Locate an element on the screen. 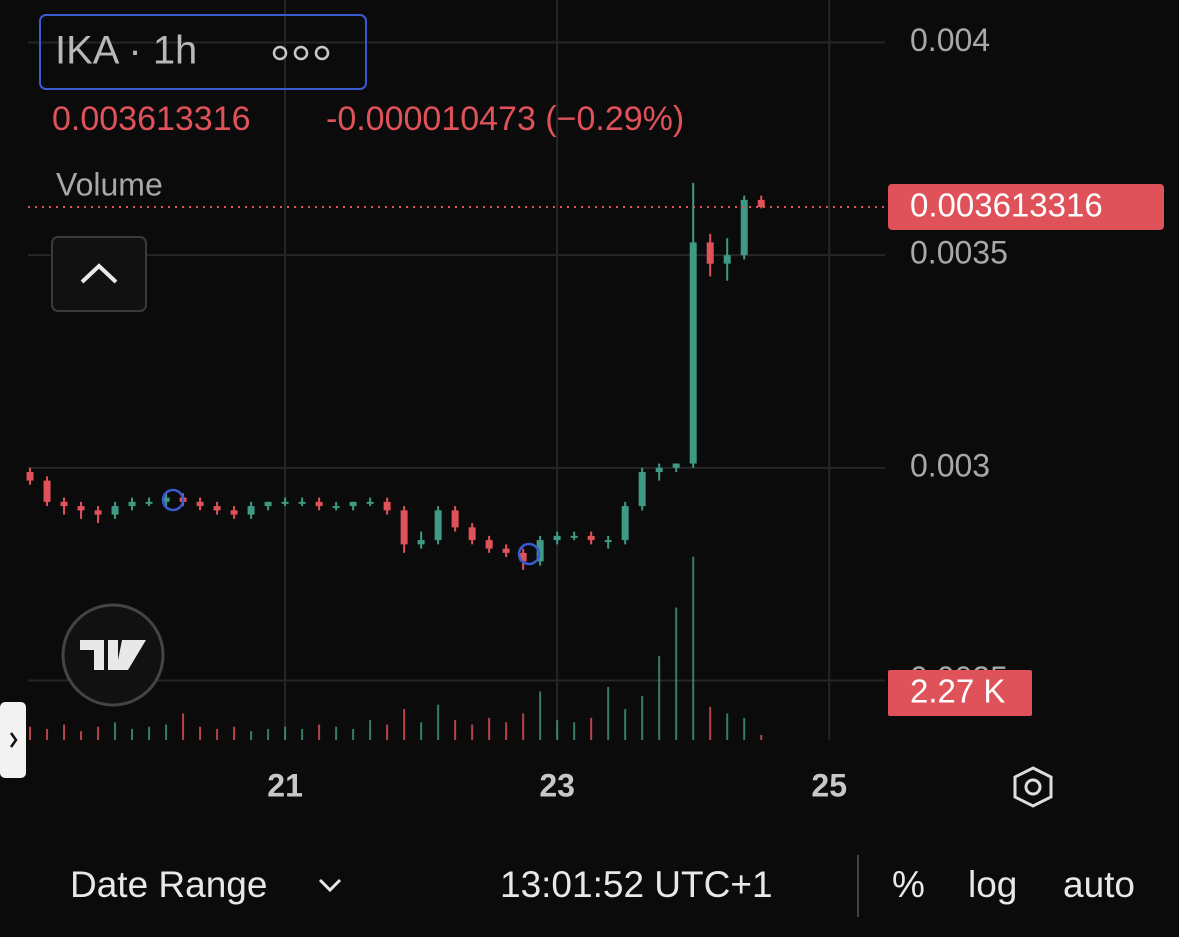 This screenshot has width=1179, height=937. change: -0.000010473 (−0.29%) is located at coordinates (505, 119).